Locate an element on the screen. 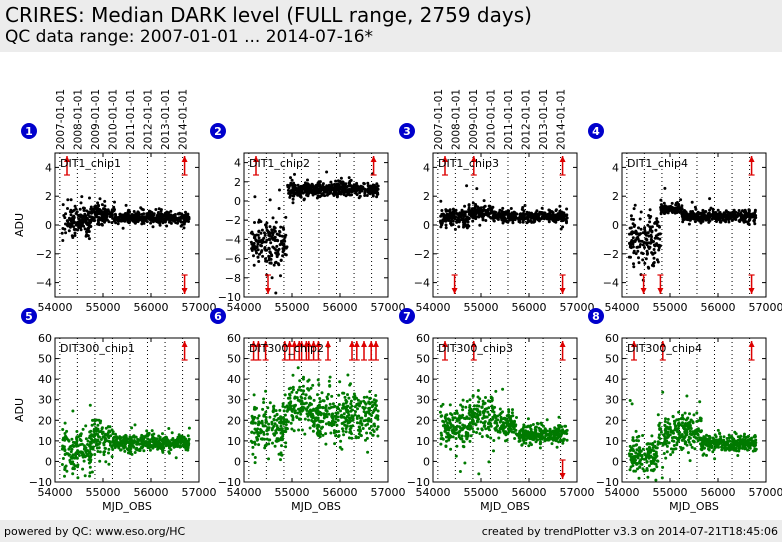 The width and height of the screenshot is (782, 542). series-DIT300_chip2 is located at coordinates (314, 405).